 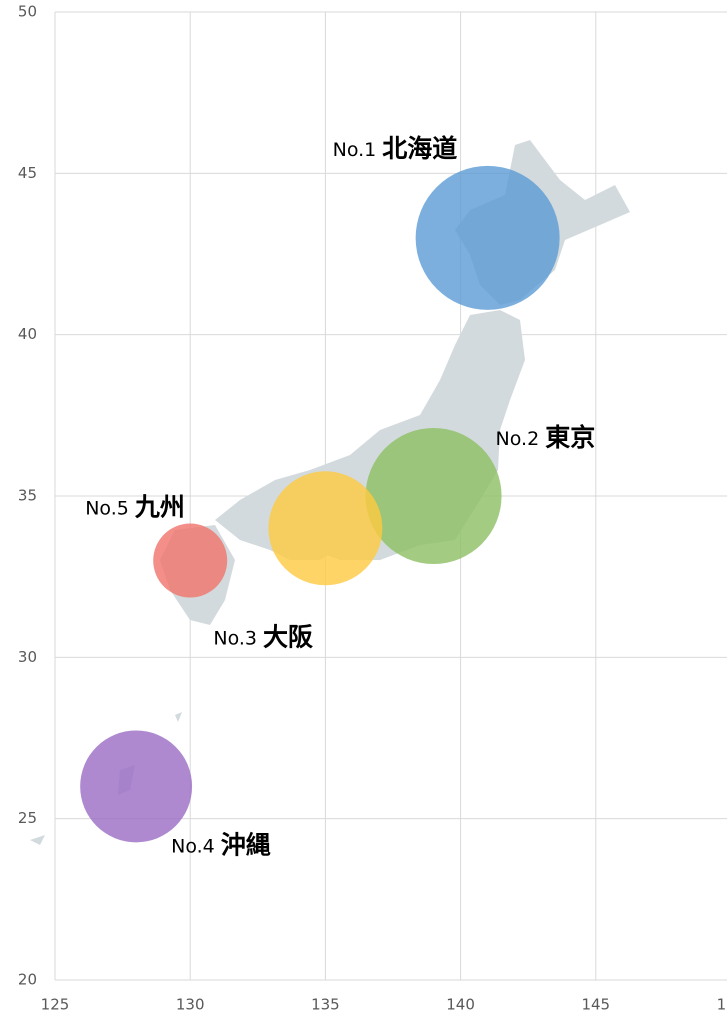 What do you see at coordinates (246, 844) in the screenshot?
I see `series-name: 沖縄` at bounding box center [246, 844].